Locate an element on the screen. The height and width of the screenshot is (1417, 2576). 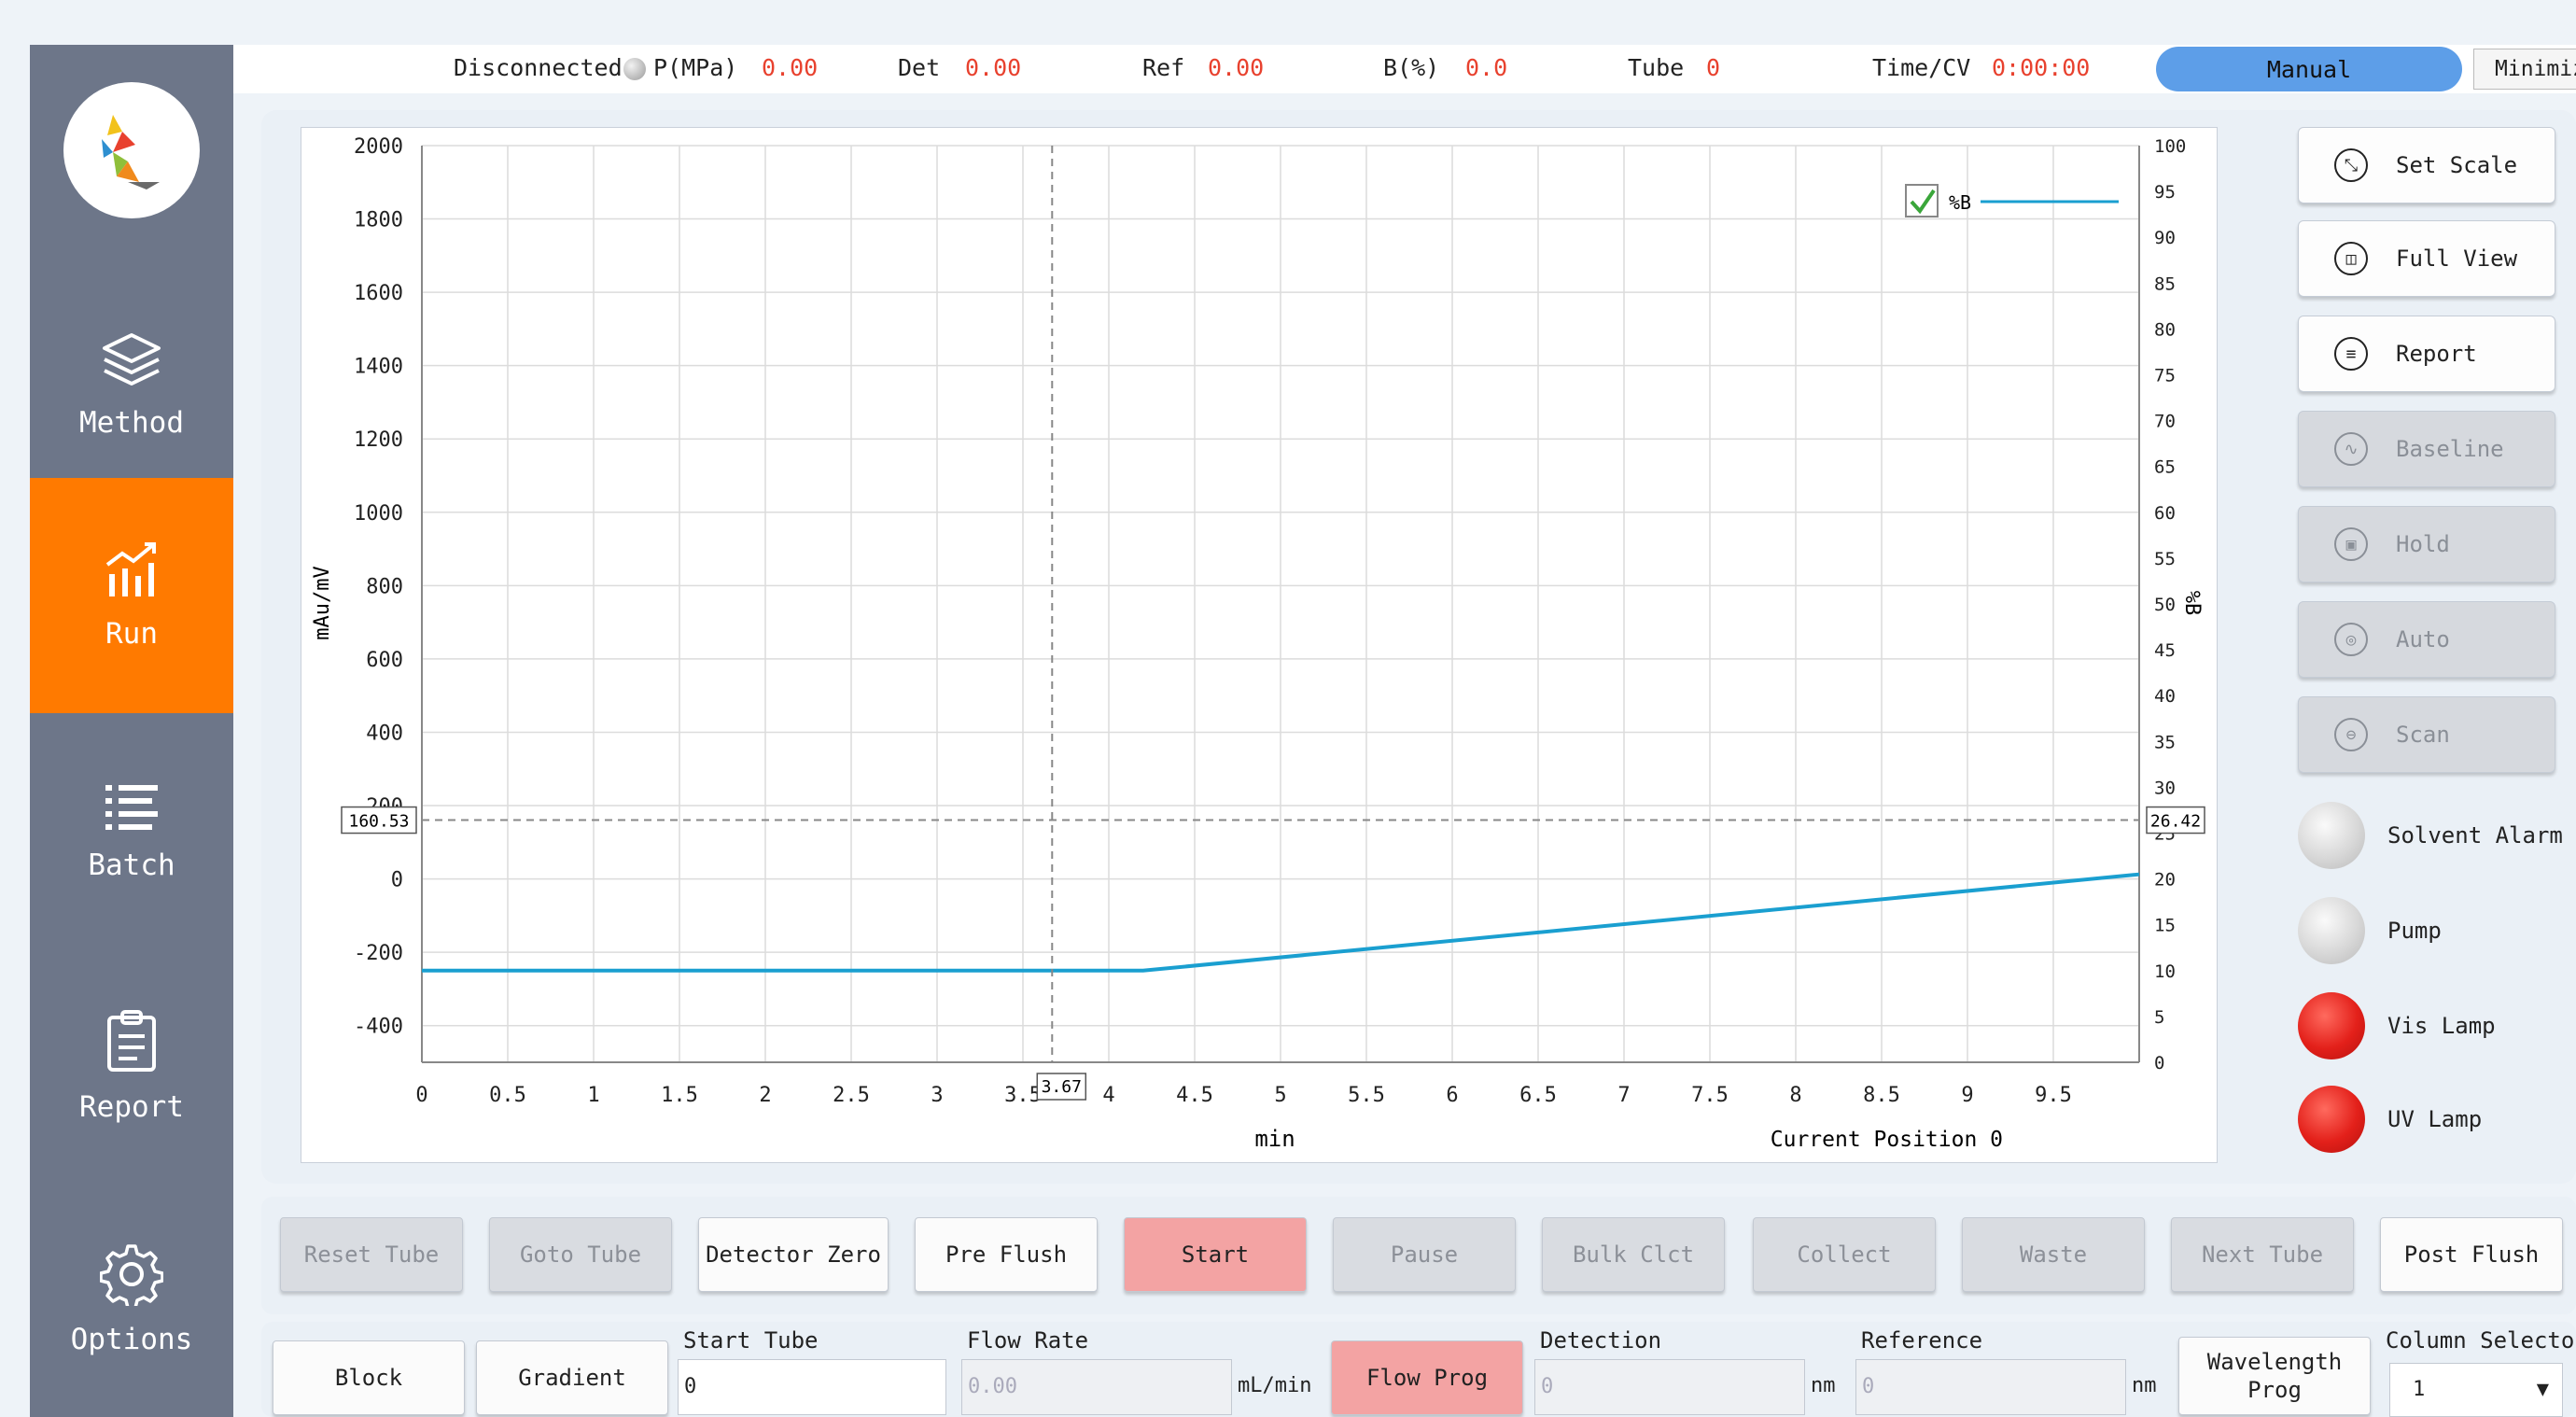
y-tick-label: 1400 is located at coordinates (378, 367).